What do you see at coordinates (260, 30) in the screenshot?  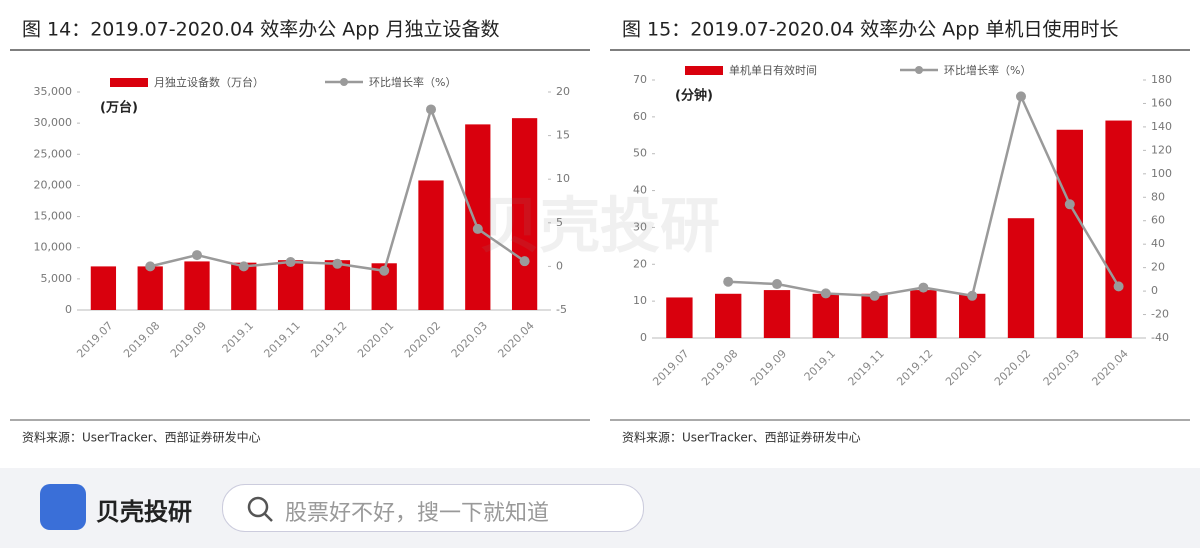 I see `chart-title: 图 14：2019.07-2020.04 效率办公 App 月独立设备数` at bounding box center [260, 30].